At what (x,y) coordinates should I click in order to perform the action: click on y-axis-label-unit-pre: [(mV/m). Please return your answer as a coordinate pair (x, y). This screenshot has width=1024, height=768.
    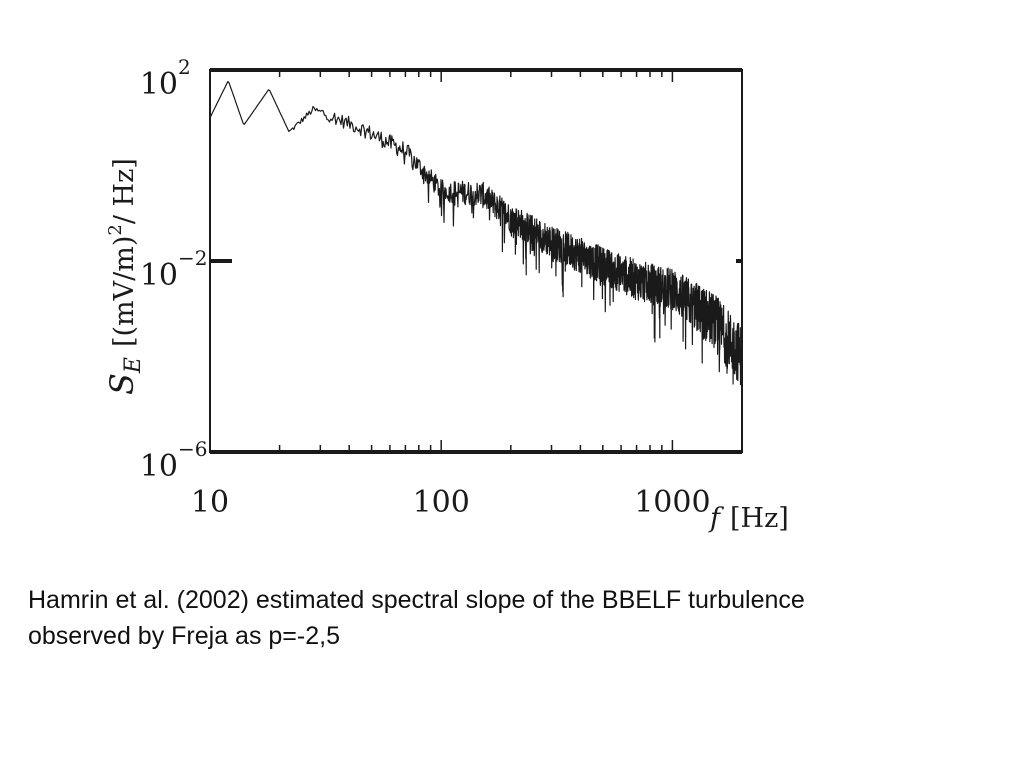
    Looking at the image, I should click on (124, 291).